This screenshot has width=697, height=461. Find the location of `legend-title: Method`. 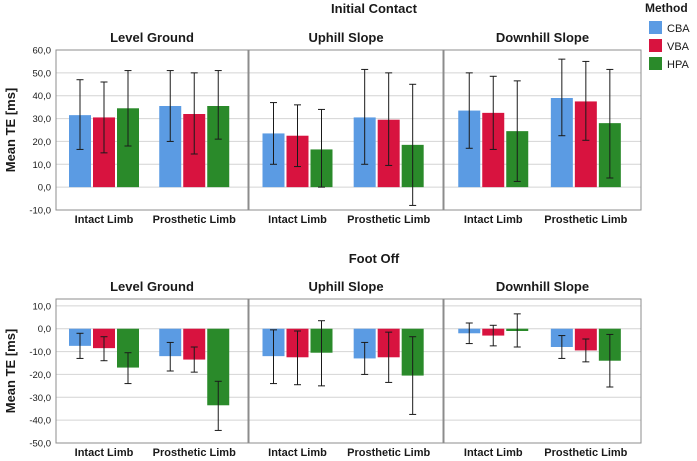

legend-title: Method is located at coordinates (666, 8).